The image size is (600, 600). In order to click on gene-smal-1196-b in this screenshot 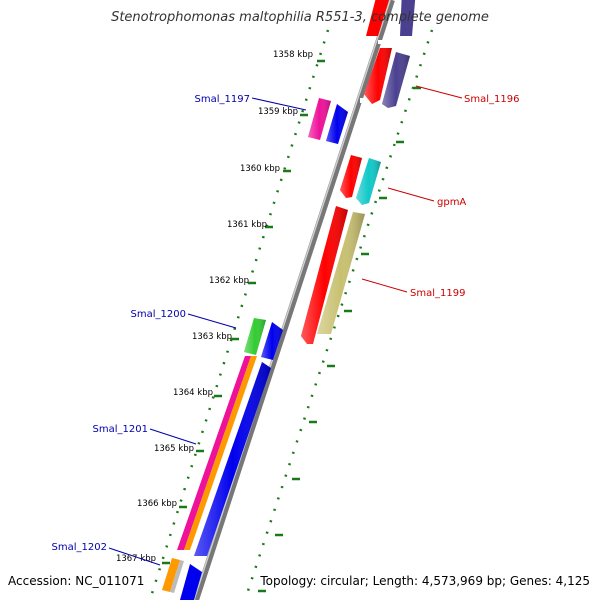, I will do `click(408, 18)`.